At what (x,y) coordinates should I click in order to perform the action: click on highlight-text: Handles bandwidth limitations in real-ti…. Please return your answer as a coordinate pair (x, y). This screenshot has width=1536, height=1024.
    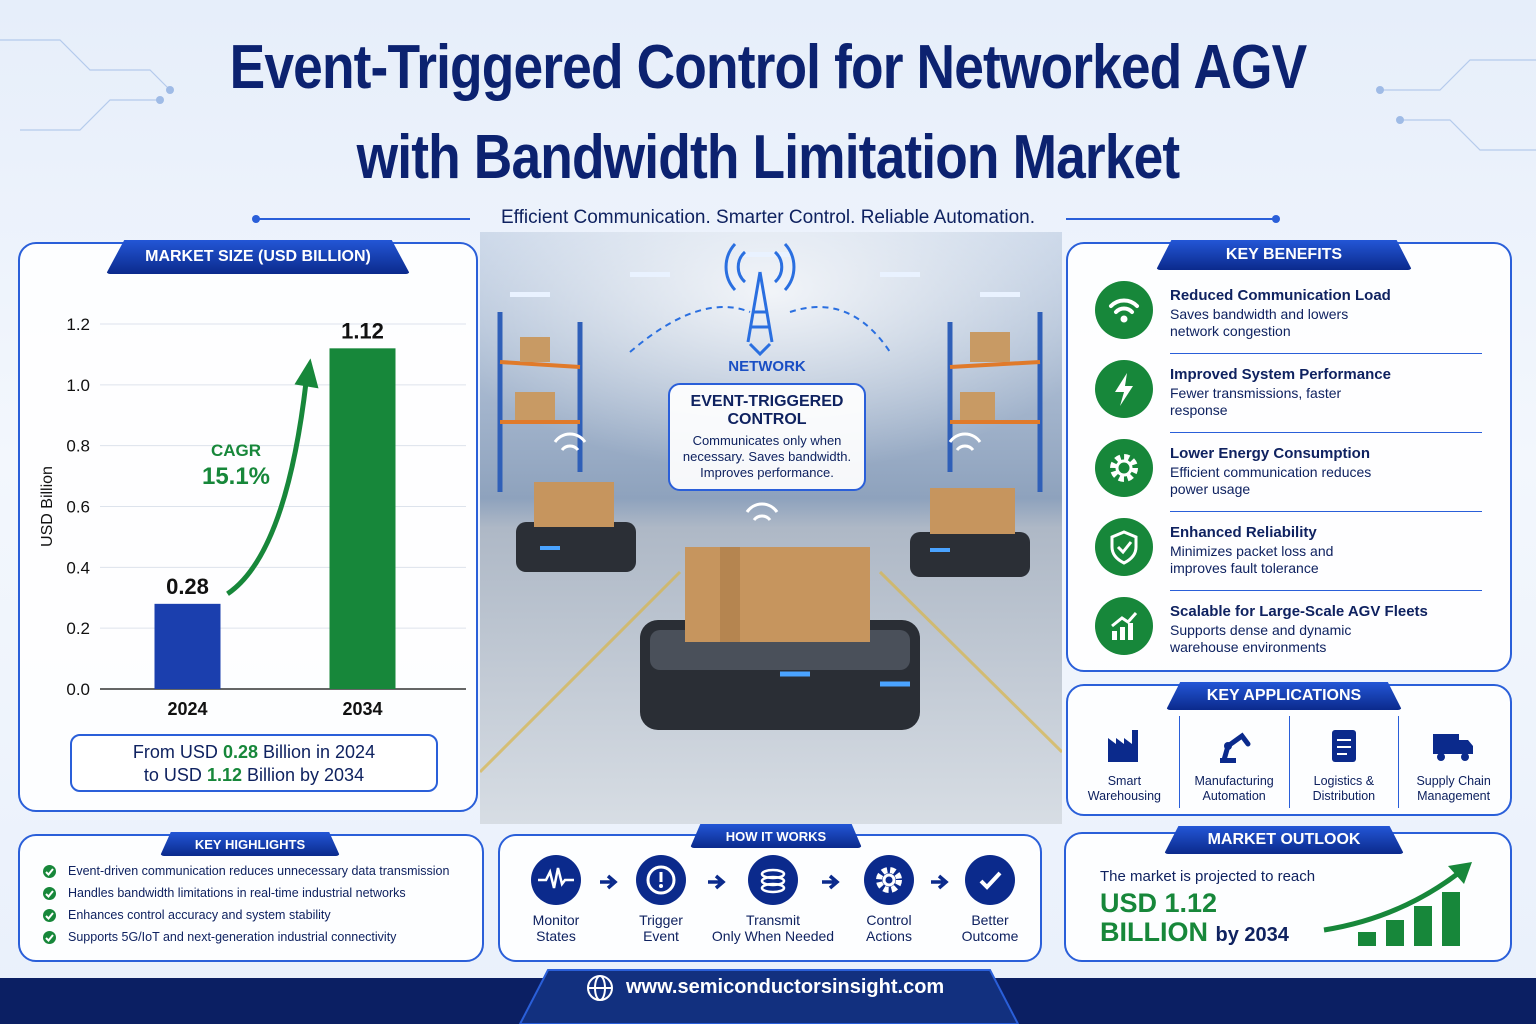
    Looking at the image, I should click on (237, 893).